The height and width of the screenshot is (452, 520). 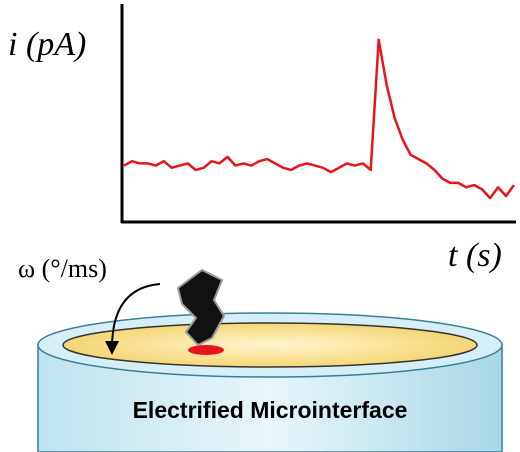 I want to click on x-axis-label: t (s), so click(x=475, y=255).